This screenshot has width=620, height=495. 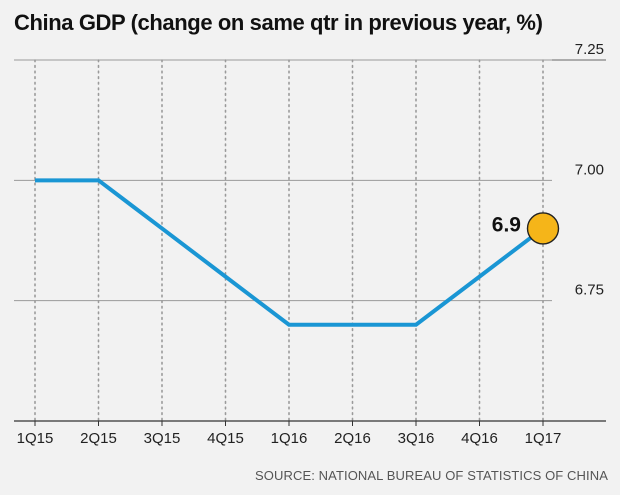 I want to click on x-tick-label: 2Q16, so click(x=352, y=438).